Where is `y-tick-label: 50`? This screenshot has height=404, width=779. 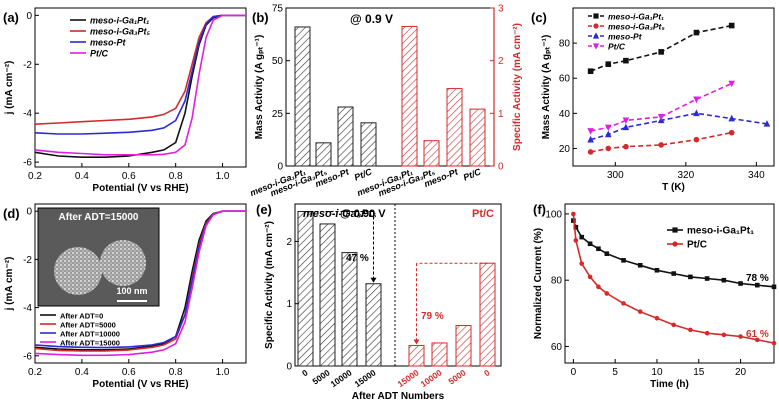 y-tick-label: 50 is located at coordinates (278, 61).